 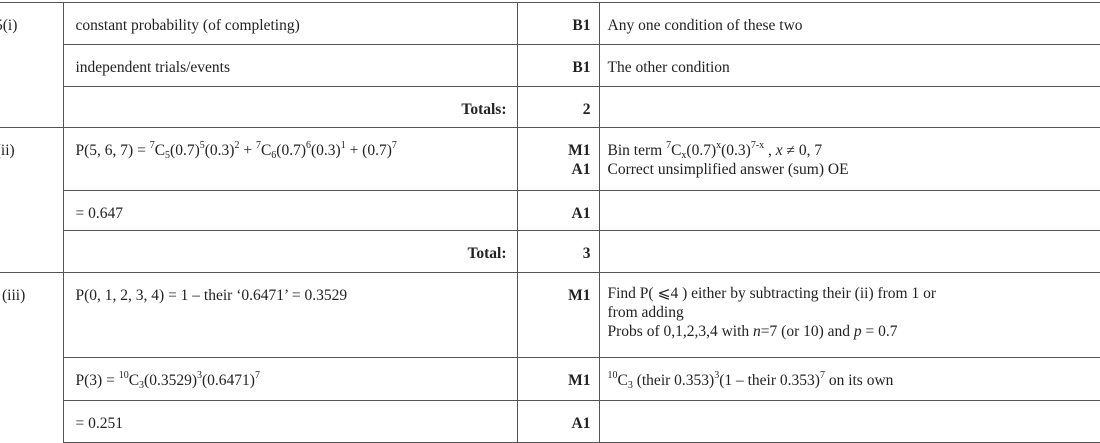 I want to click on text-segment: Any one condition of these two, so click(x=705, y=25).